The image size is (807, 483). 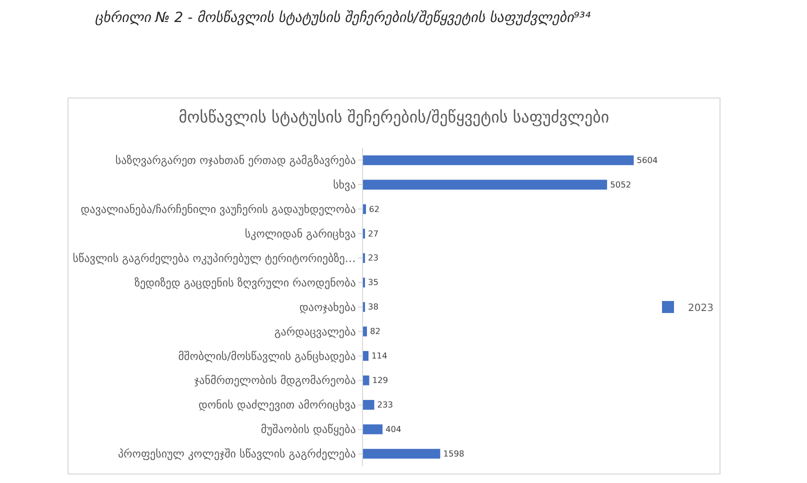 I want to click on y-tick-label: ჯანმრთელობის მდგომარეობა, so click(x=275, y=381).